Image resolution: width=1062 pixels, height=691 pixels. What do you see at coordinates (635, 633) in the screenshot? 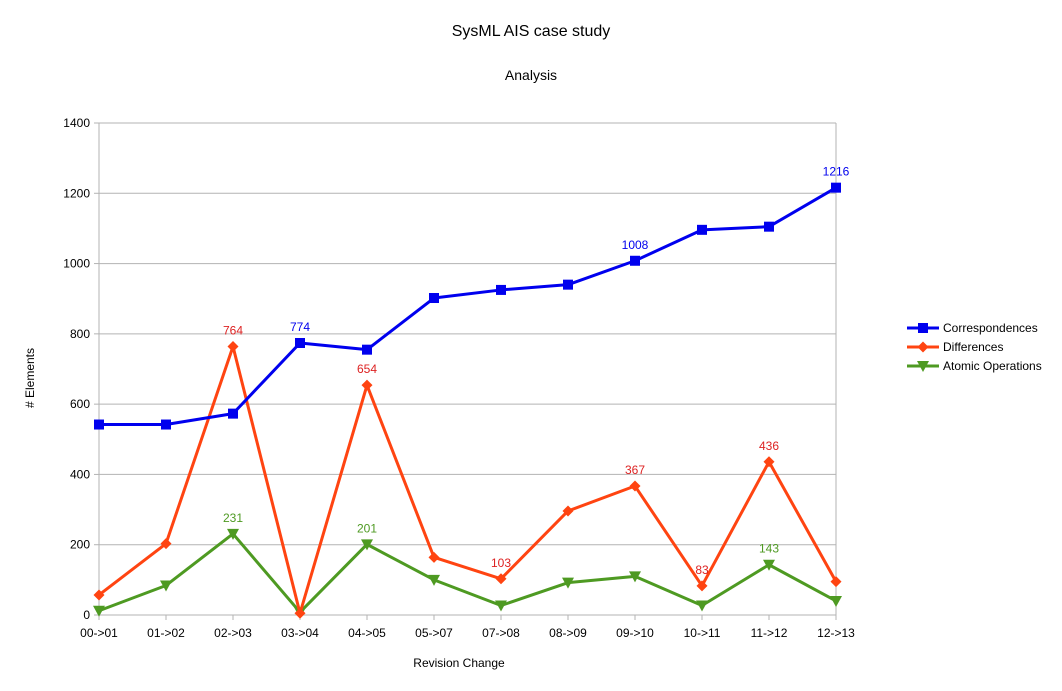
I see `x-tick-label: 09->10` at bounding box center [635, 633].